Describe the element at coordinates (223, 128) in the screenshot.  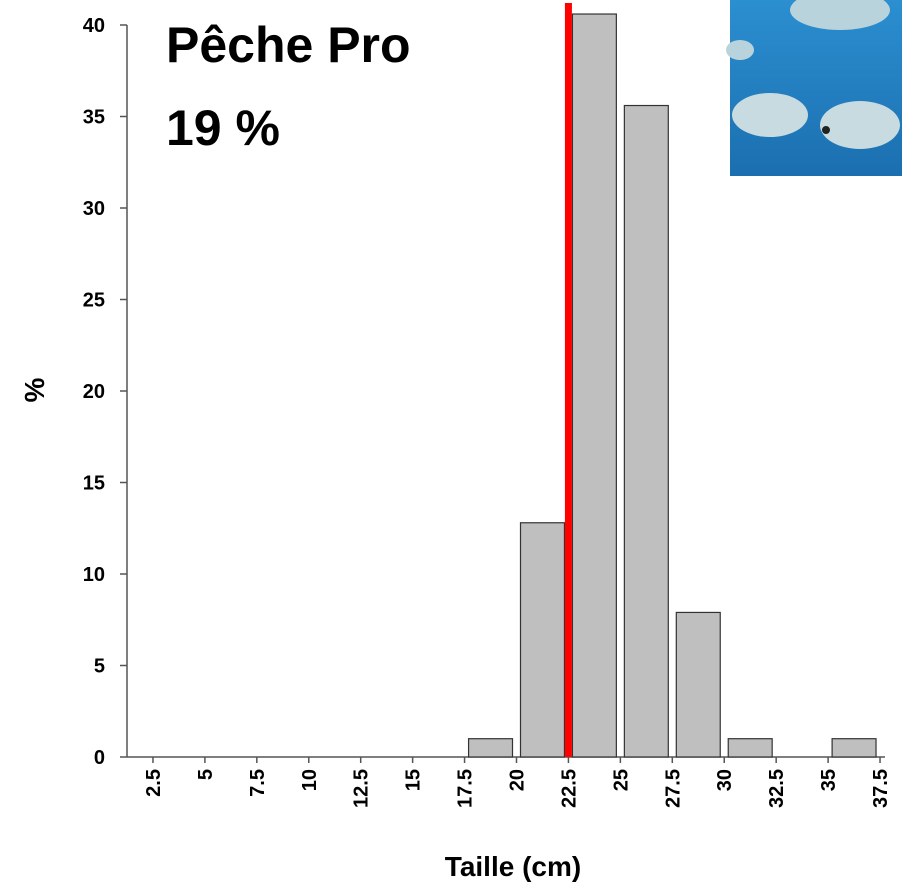
I see `annotation: 19 %` at that location.